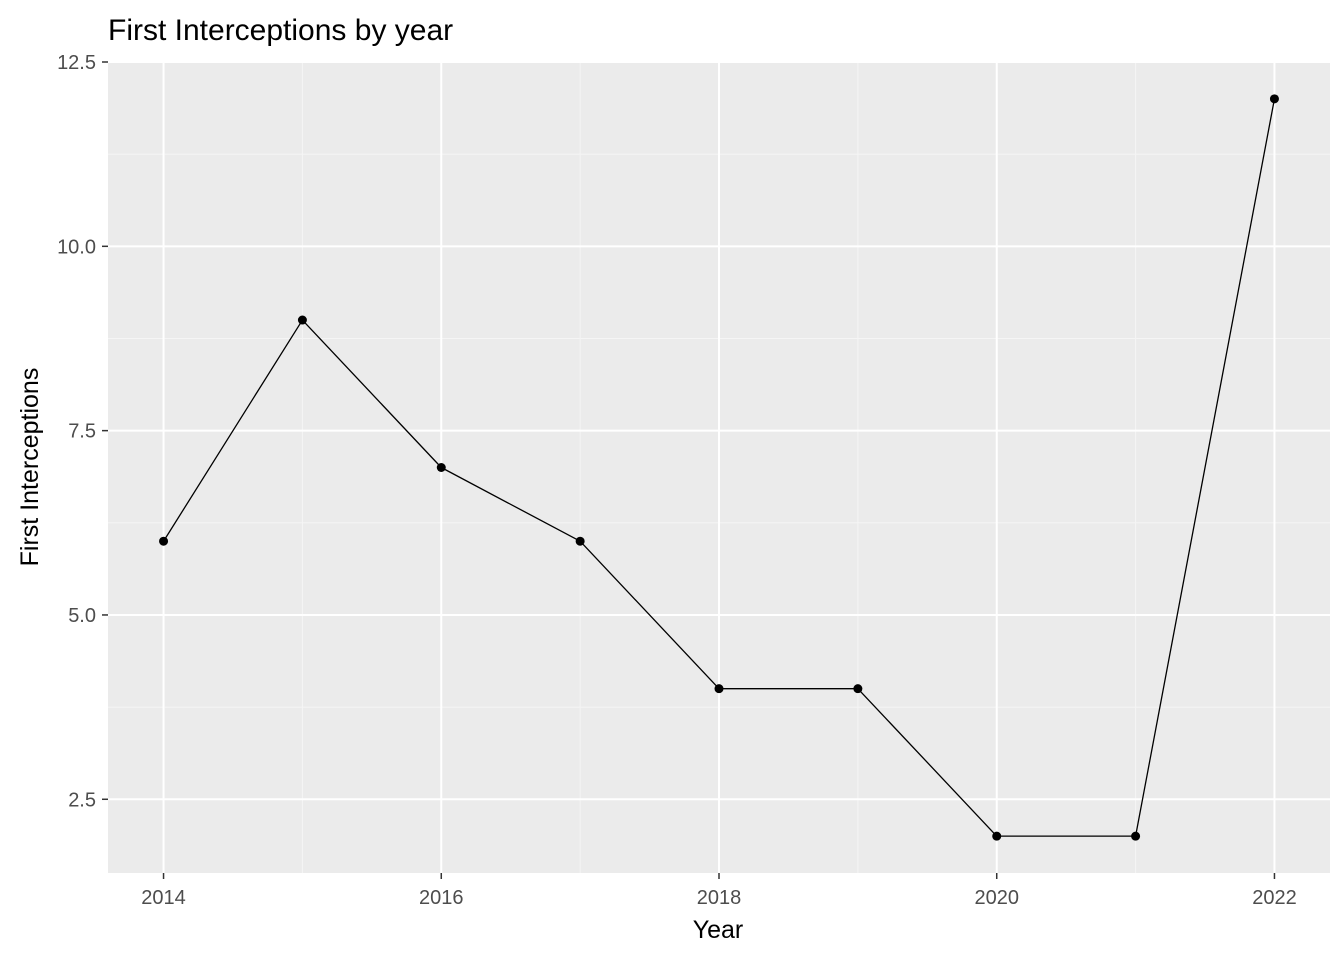 The width and height of the screenshot is (1344, 960). I want to click on y-tick-label: 5.0, so click(82, 616).